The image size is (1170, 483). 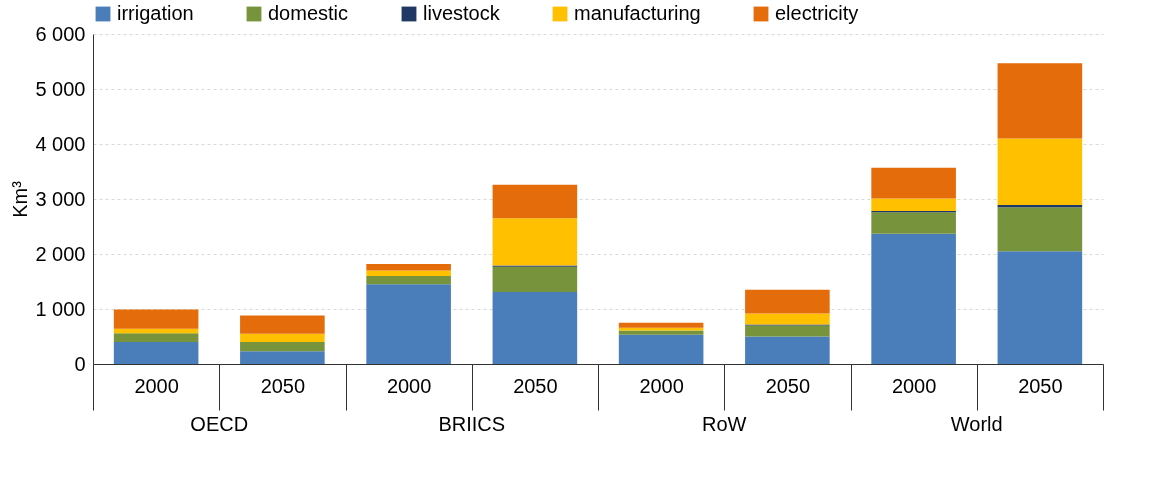 What do you see at coordinates (80, 363) in the screenshot?
I see `y-tick-label: 0` at bounding box center [80, 363].